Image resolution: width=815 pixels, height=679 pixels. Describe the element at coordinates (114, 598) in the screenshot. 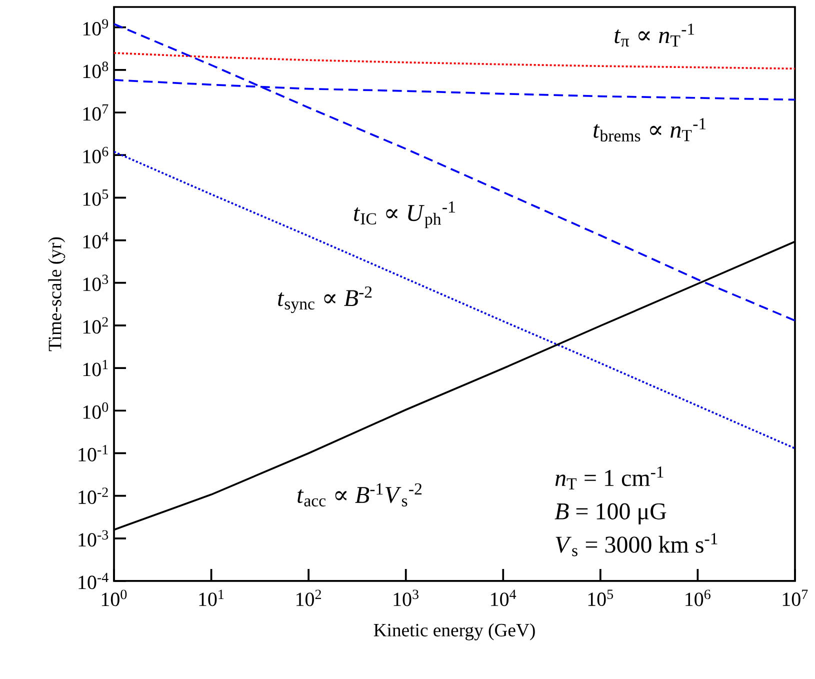

I see `x-tick-label: 10$^{0}$` at that location.